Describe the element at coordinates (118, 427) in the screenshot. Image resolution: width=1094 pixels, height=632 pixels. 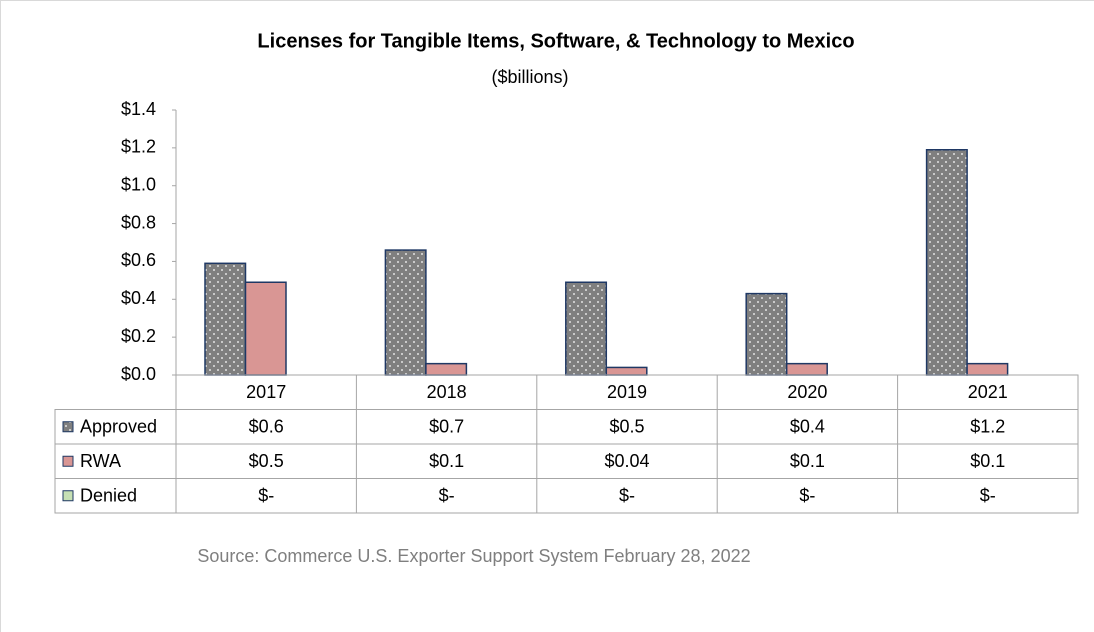
I see `legend-label: Approved` at that location.